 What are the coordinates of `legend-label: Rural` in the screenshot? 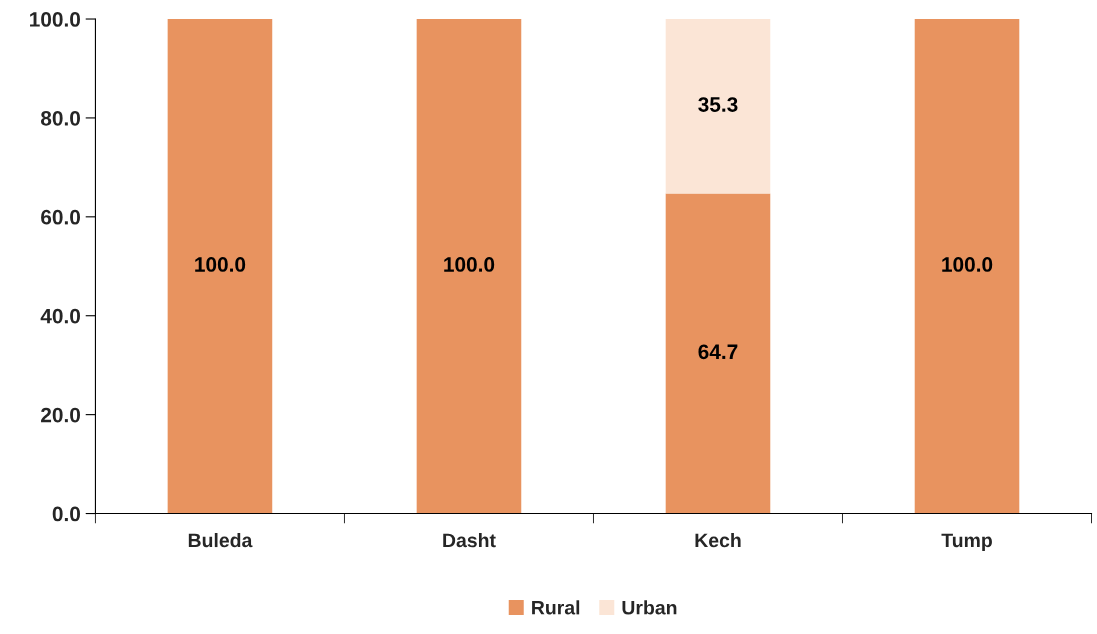 It's located at (556, 607).